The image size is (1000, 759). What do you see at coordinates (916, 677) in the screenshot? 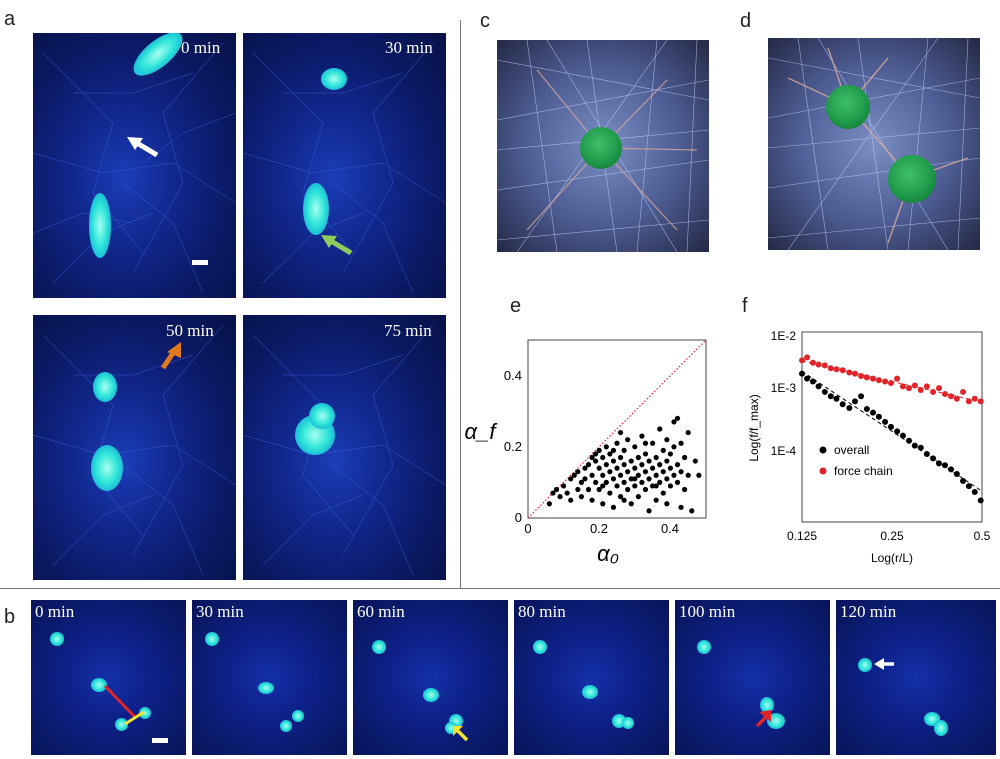
I see `panel-b-frame-6: 120 min` at bounding box center [916, 677].